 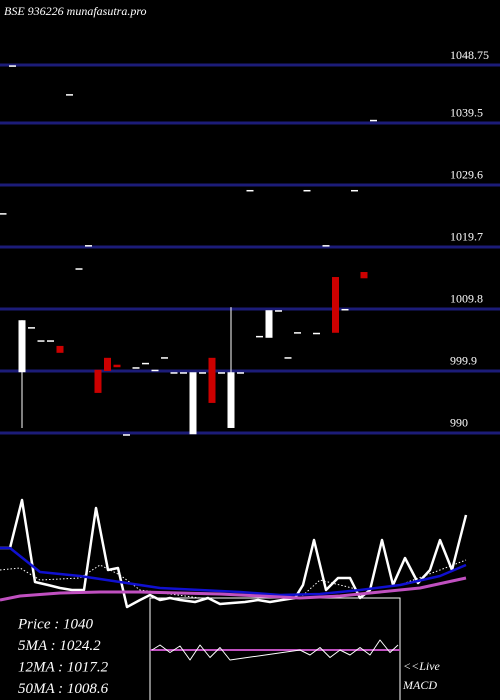 I want to click on legend-text: 5MA : 1024.2, so click(x=59, y=646).